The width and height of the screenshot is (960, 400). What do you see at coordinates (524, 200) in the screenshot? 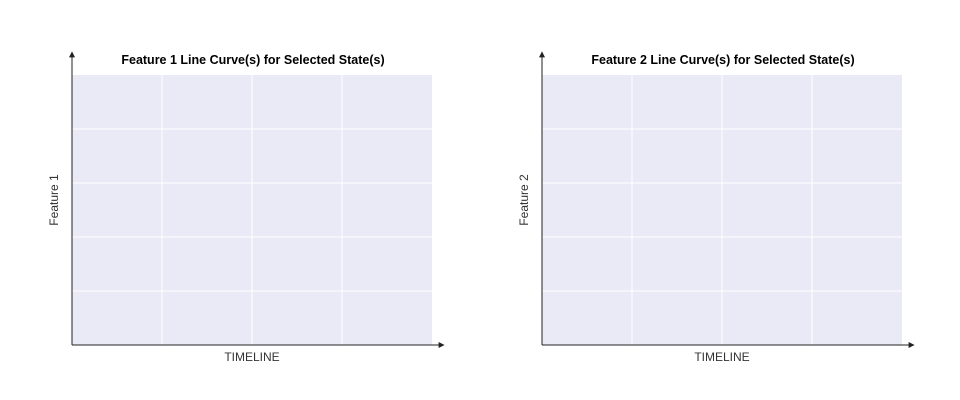
I see `y-axis-label-feature-2: Feature 2` at bounding box center [524, 200].